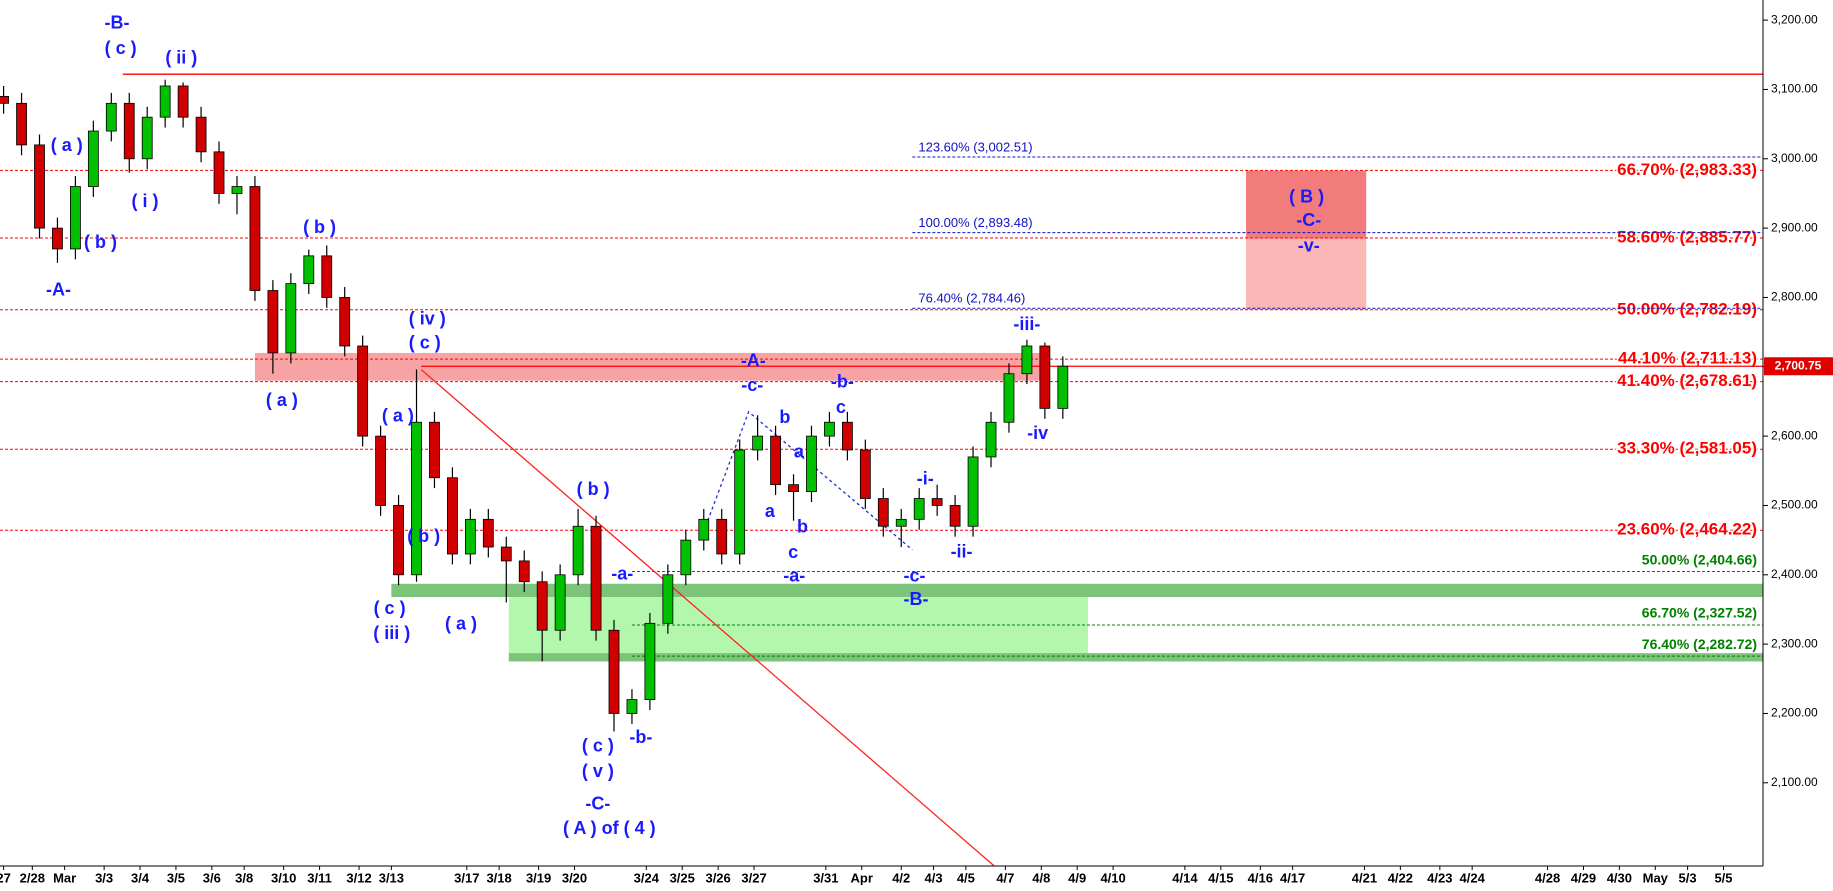 The height and width of the screenshot is (891, 1833). I want to click on level-label: 123.60% (3,002.51), so click(975, 146).